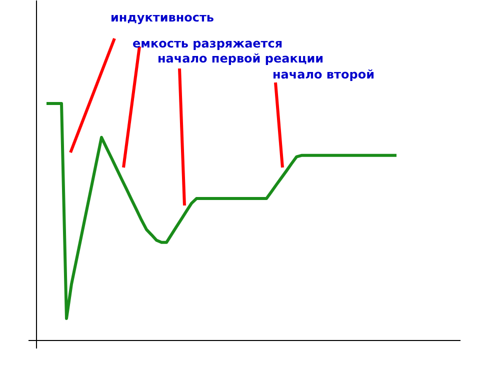  I want to click on text: начало второй, so click(323, 75).